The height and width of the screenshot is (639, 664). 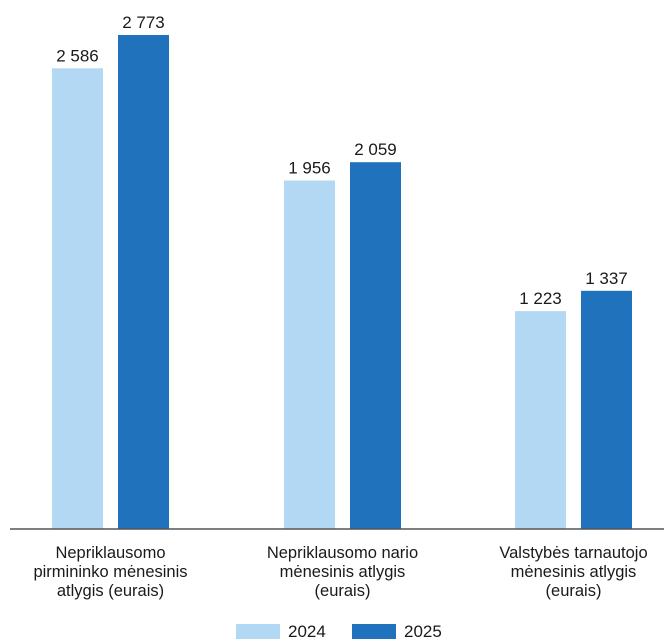 What do you see at coordinates (606, 278) in the screenshot?
I see `value-label-2025-cat-2: 1 337` at bounding box center [606, 278].